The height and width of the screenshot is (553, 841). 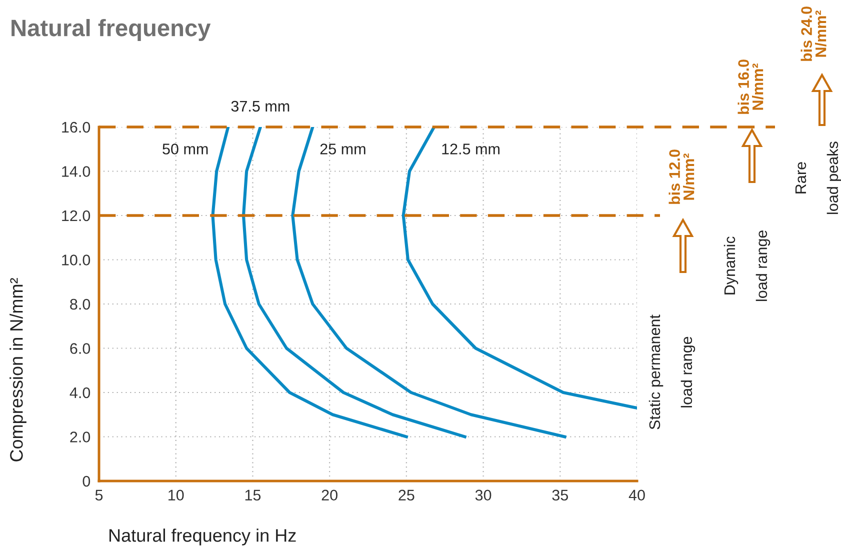 What do you see at coordinates (86, 481) in the screenshot?
I see `y-tick-label: 0` at bounding box center [86, 481].